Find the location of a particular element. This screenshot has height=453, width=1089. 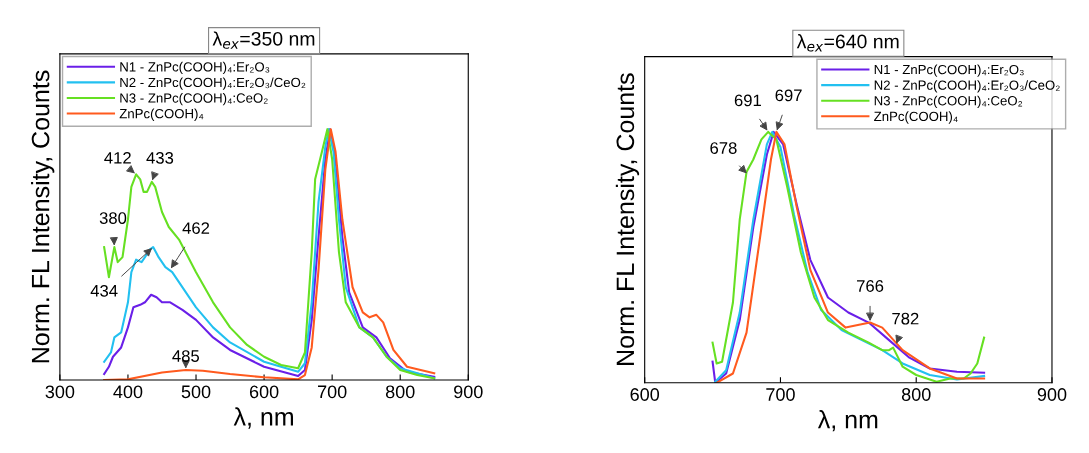

annotation: 380 is located at coordinates (113, 218).